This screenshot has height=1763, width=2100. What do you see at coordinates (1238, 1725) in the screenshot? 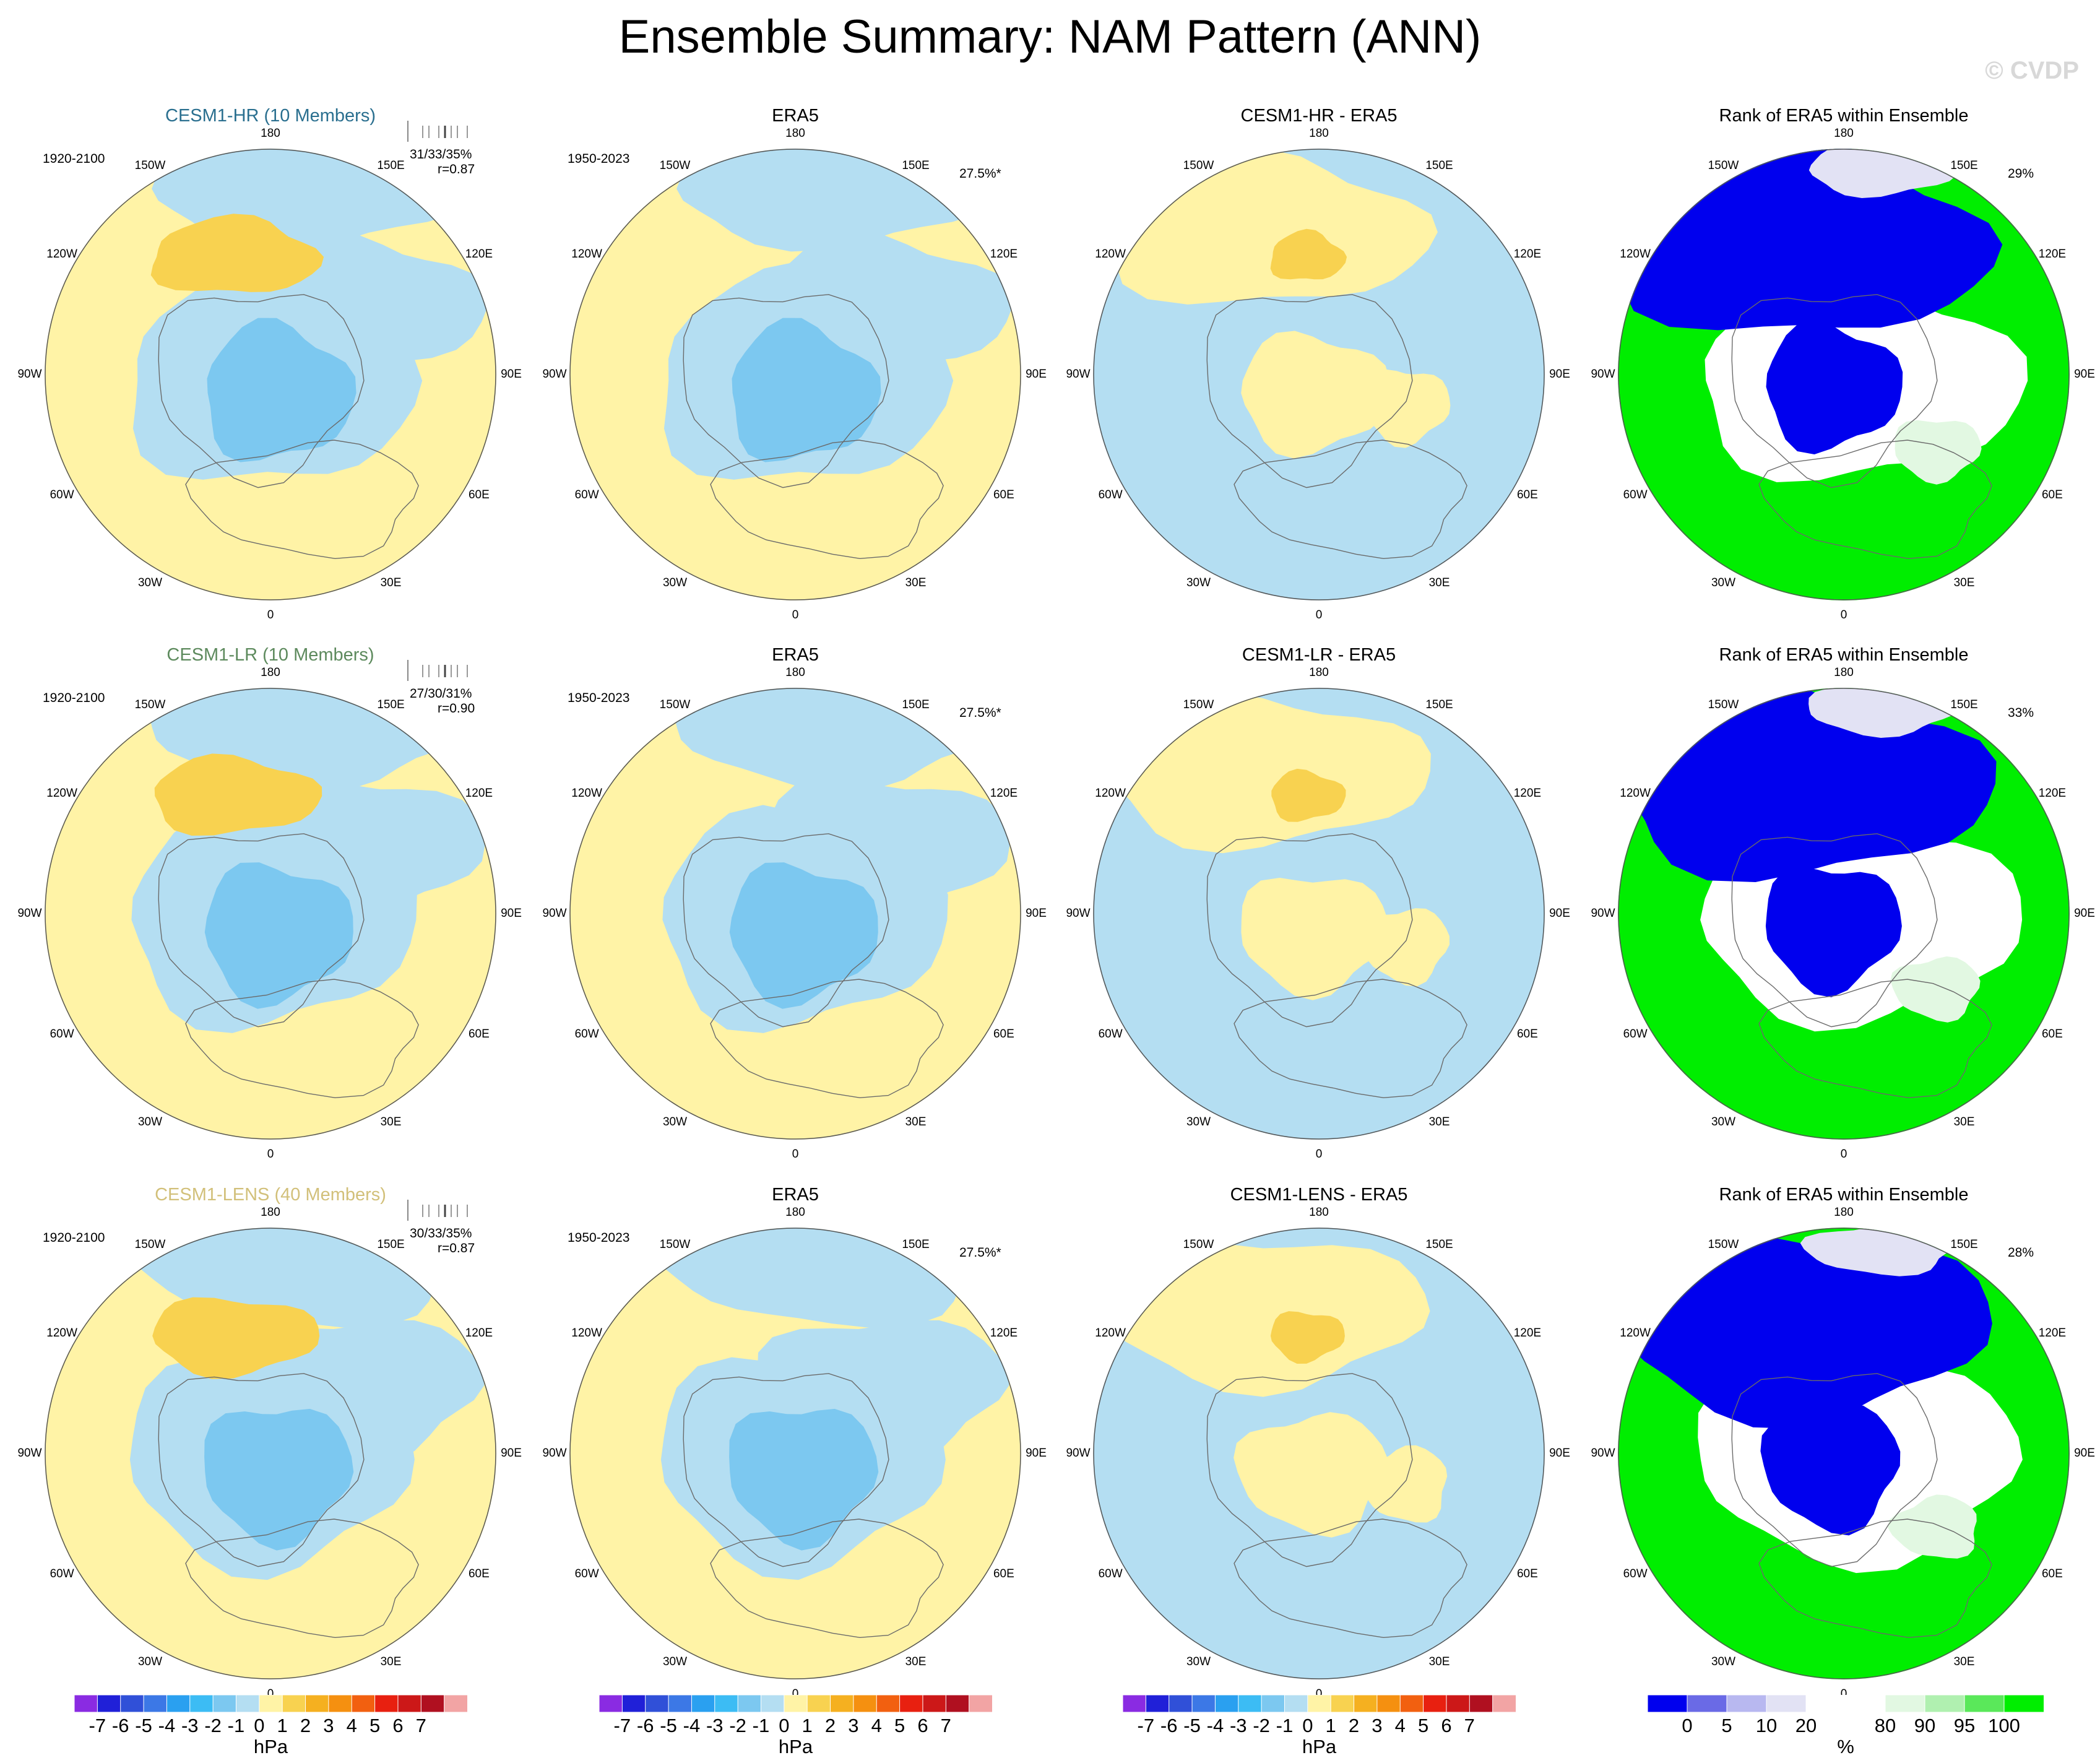
I see `colorbar-tick-label: -3` at bounding box center [1238, 1725].